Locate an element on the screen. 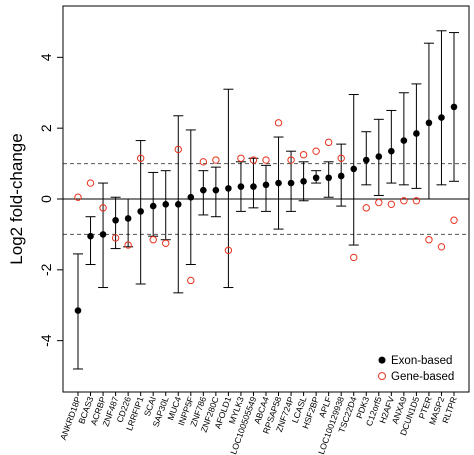 Image resolution: width=474 pixels, height=455 pixels. y-axis: -4 -2 0 2 4 is located at coordinates (50, 200).